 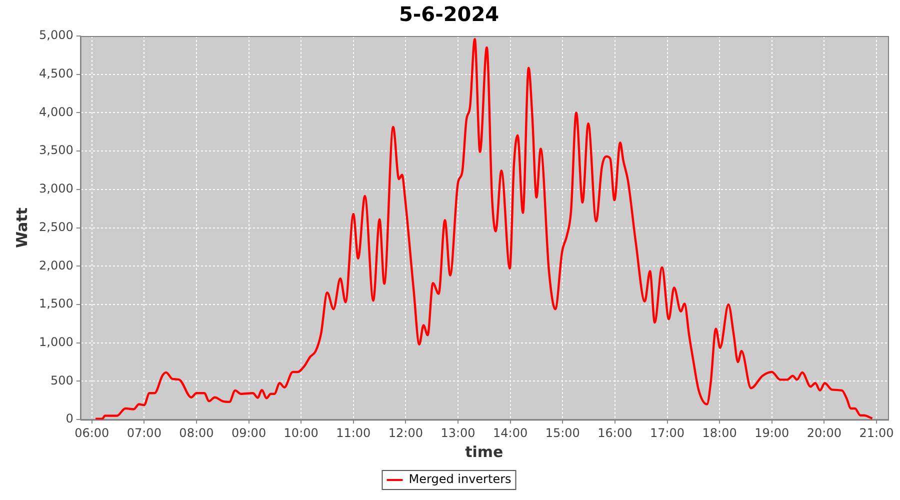 What do you see at coordinates (92, 433) in the screenshot?
I see `x-tick-label: 06:00` at bounding box center [92, 433].